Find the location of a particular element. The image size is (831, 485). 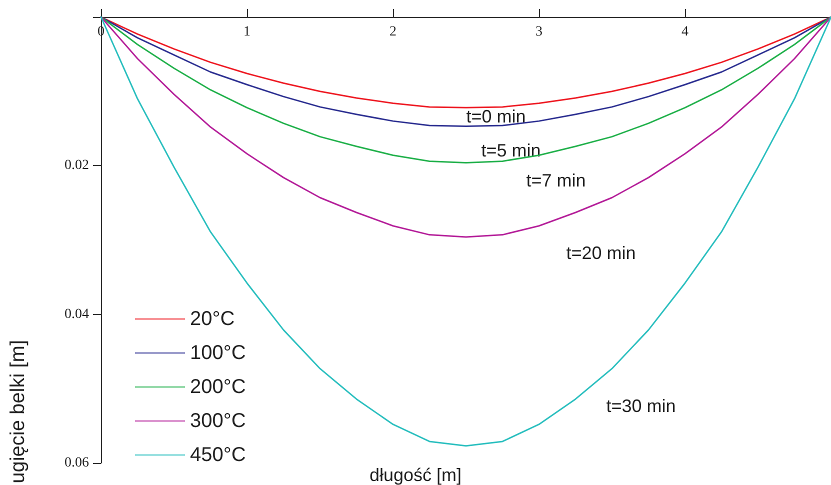

x-tick-label: 3 is located at coordinates (539, 32).